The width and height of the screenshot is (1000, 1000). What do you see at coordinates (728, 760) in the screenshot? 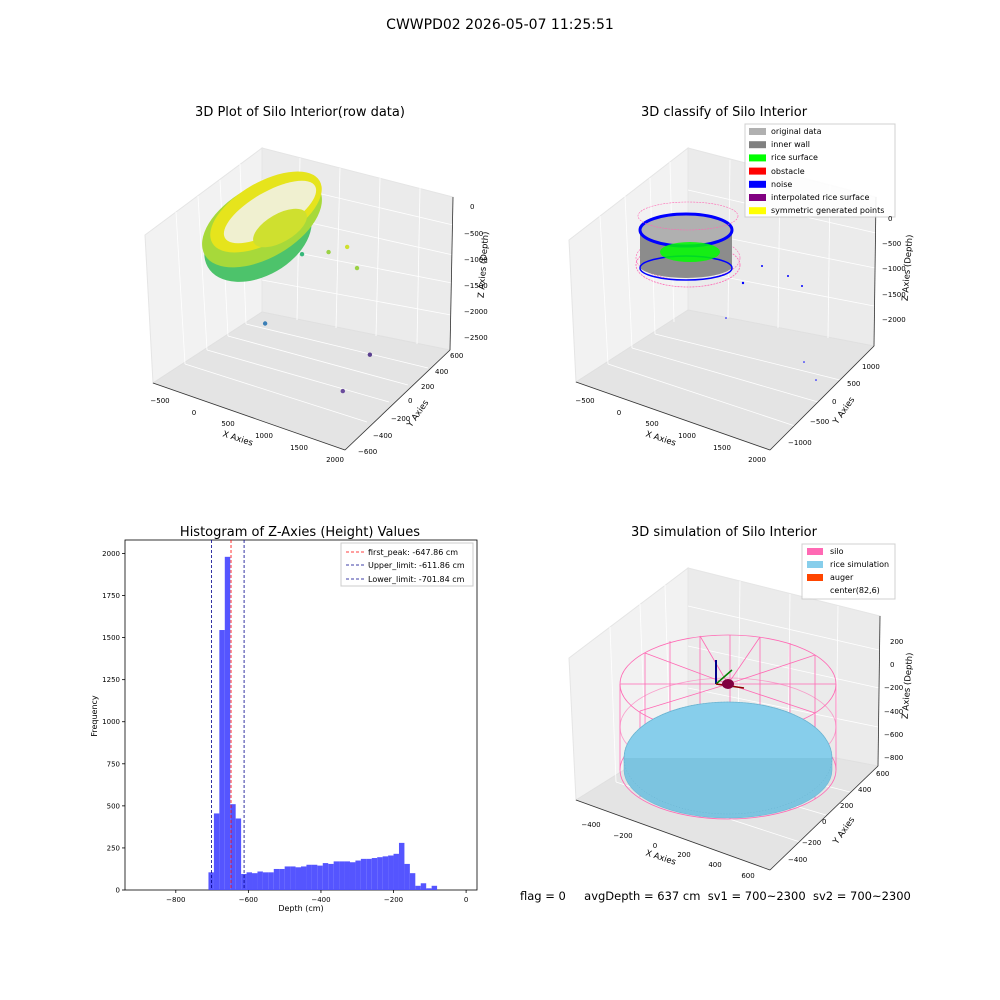
I see `rice-simulation-surface` at bounding box center [728, 760].